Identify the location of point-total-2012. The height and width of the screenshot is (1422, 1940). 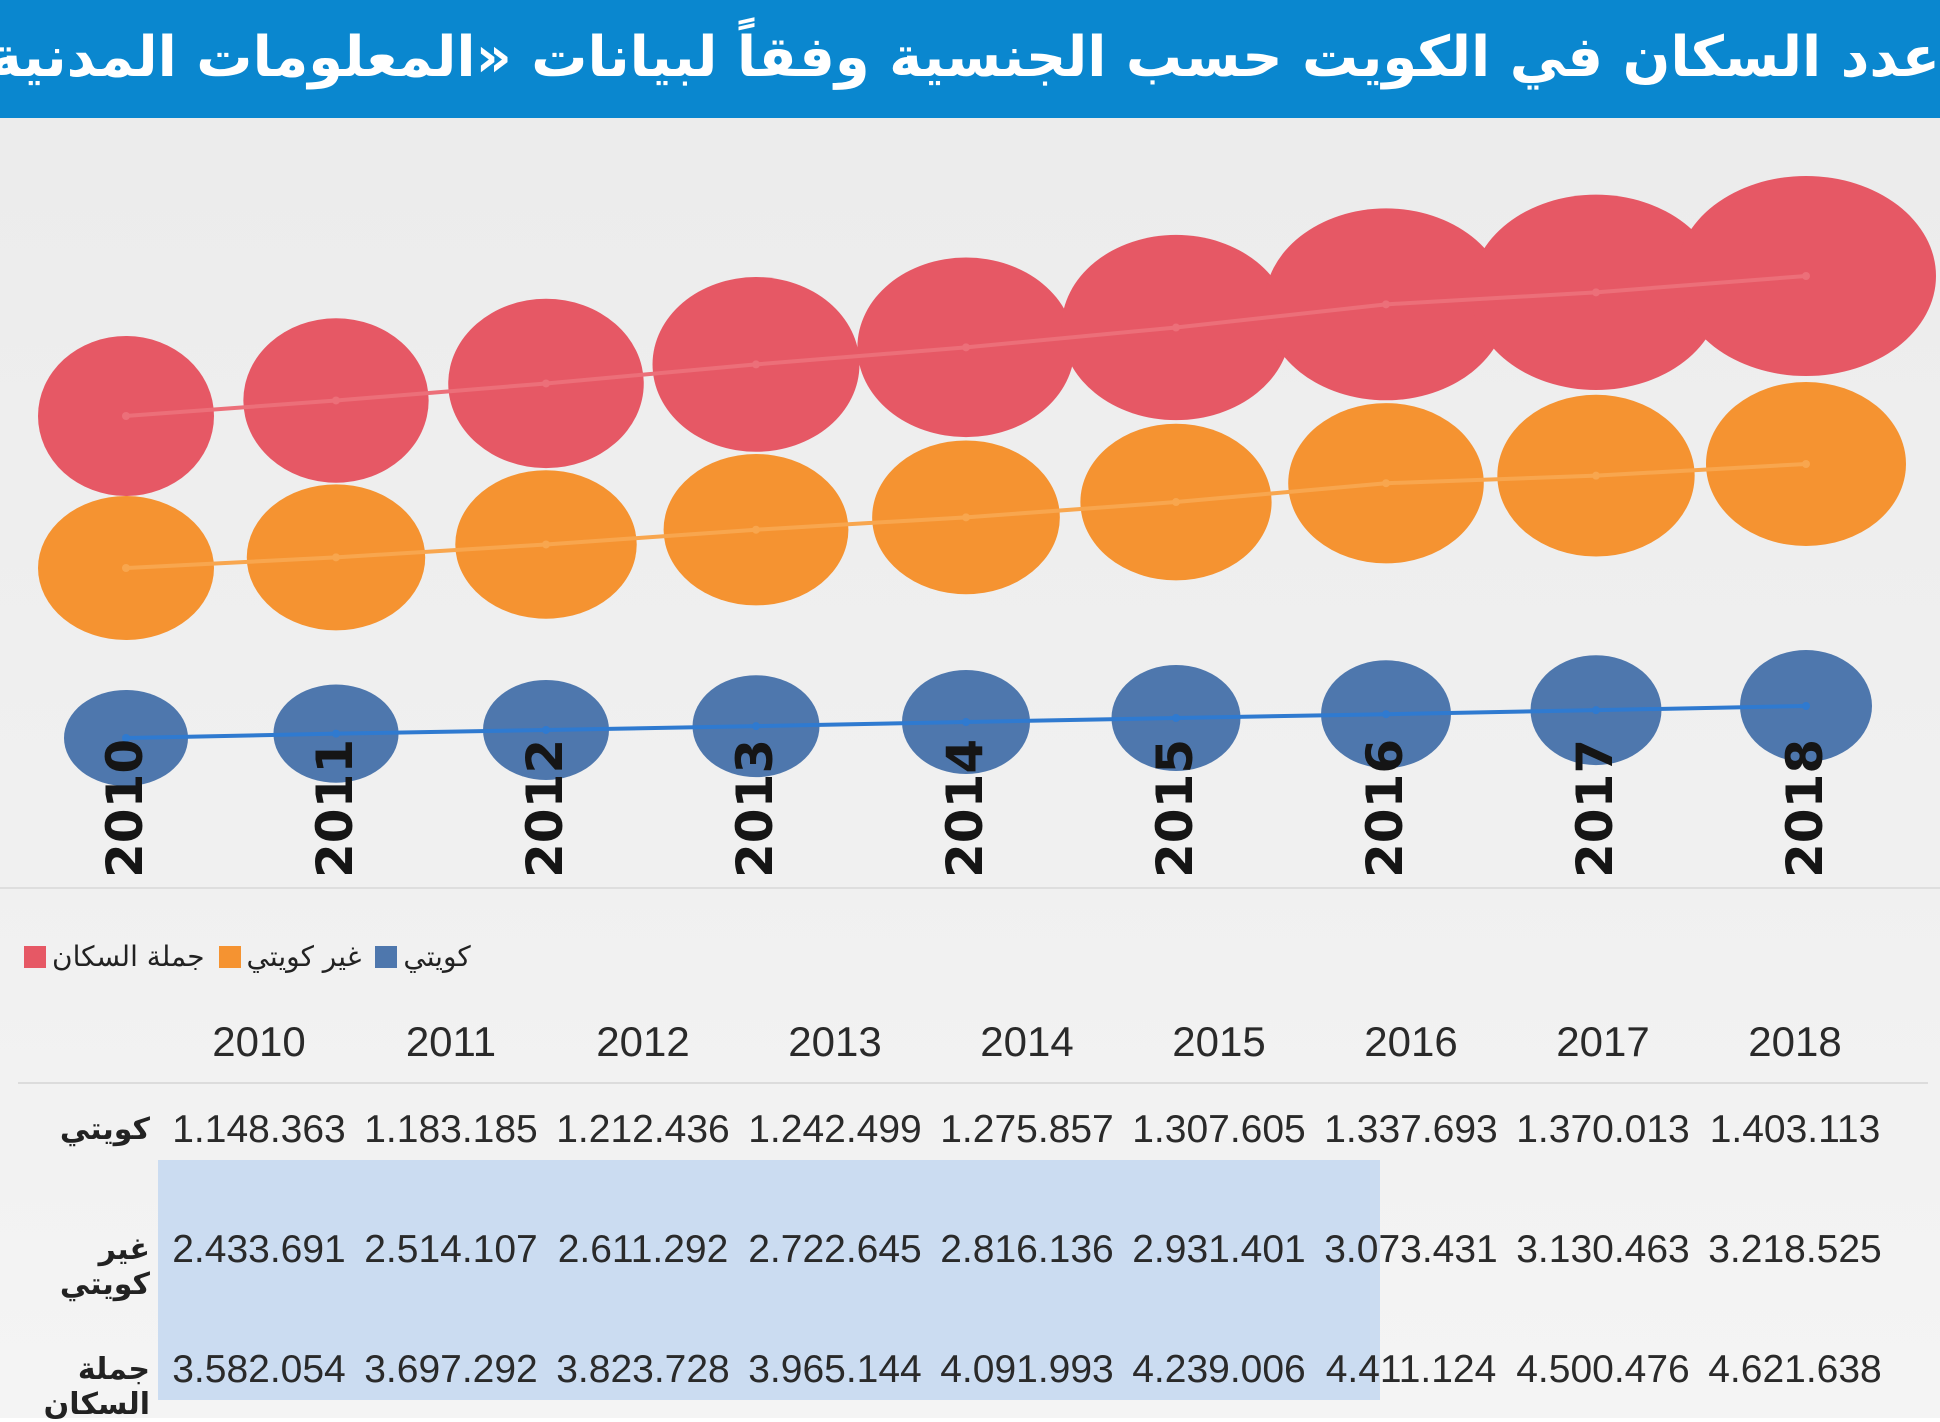
(546, 383).